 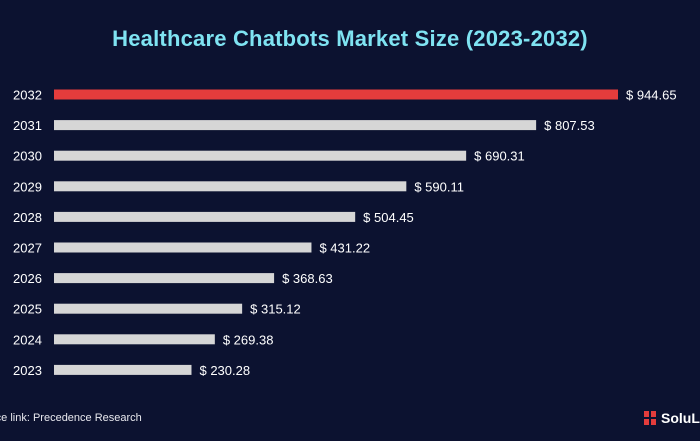 What do you see at coordinates (123, 369) in the screenshot?
I see `bar-2023` at bounding box center [123, 369].